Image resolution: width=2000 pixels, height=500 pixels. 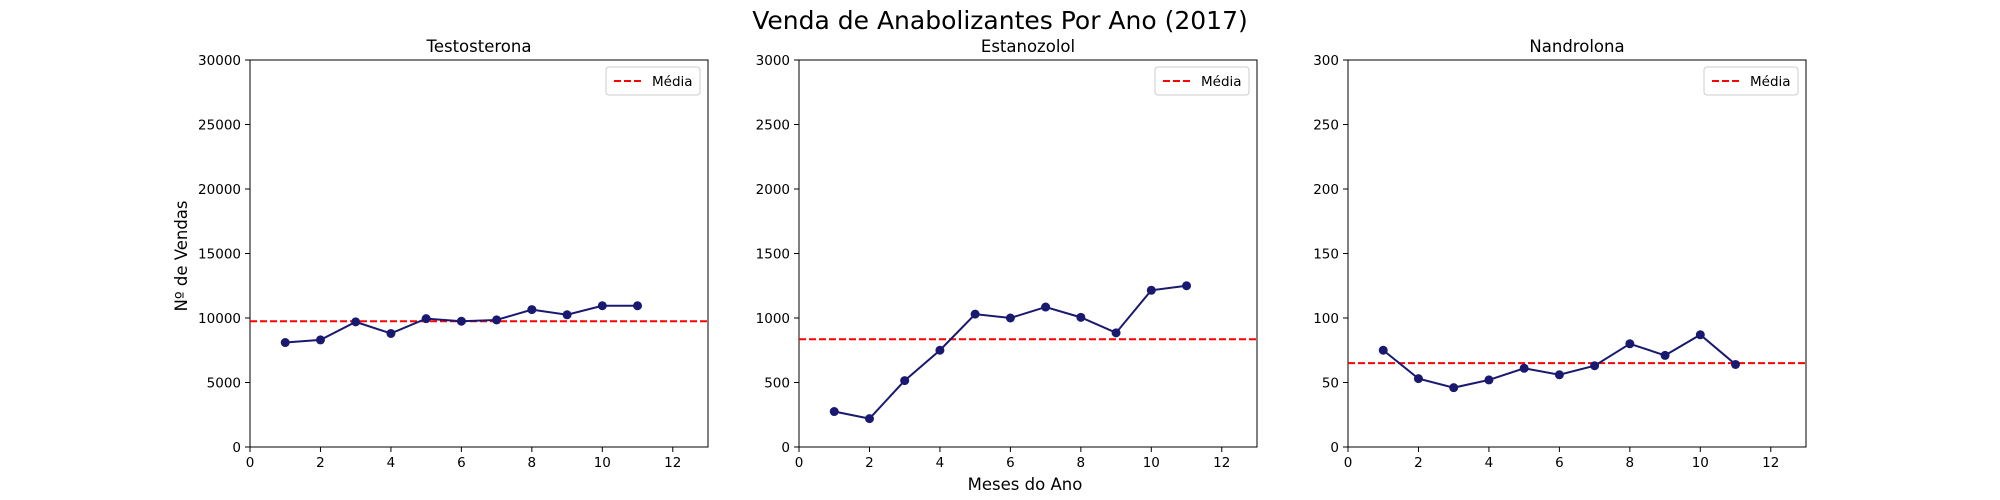 I want to click on y-tick-label: 500, so click(x=777, y=384).